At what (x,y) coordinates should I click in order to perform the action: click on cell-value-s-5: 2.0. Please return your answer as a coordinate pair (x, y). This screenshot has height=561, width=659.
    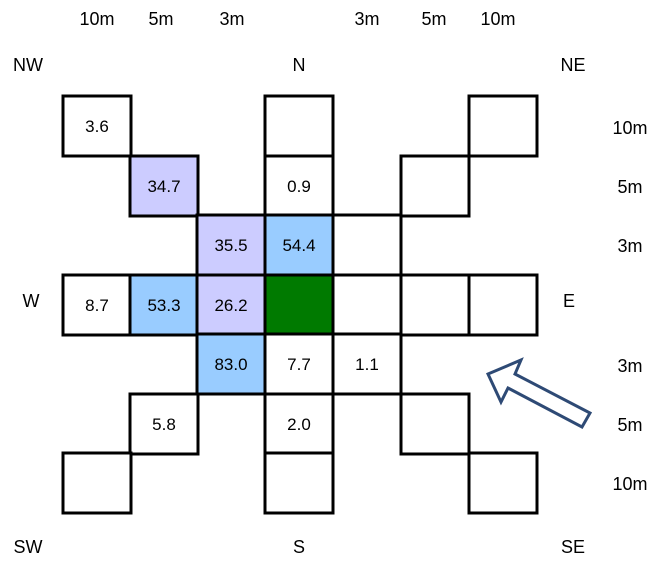
    Looking at the image, I should click on (299, 424).